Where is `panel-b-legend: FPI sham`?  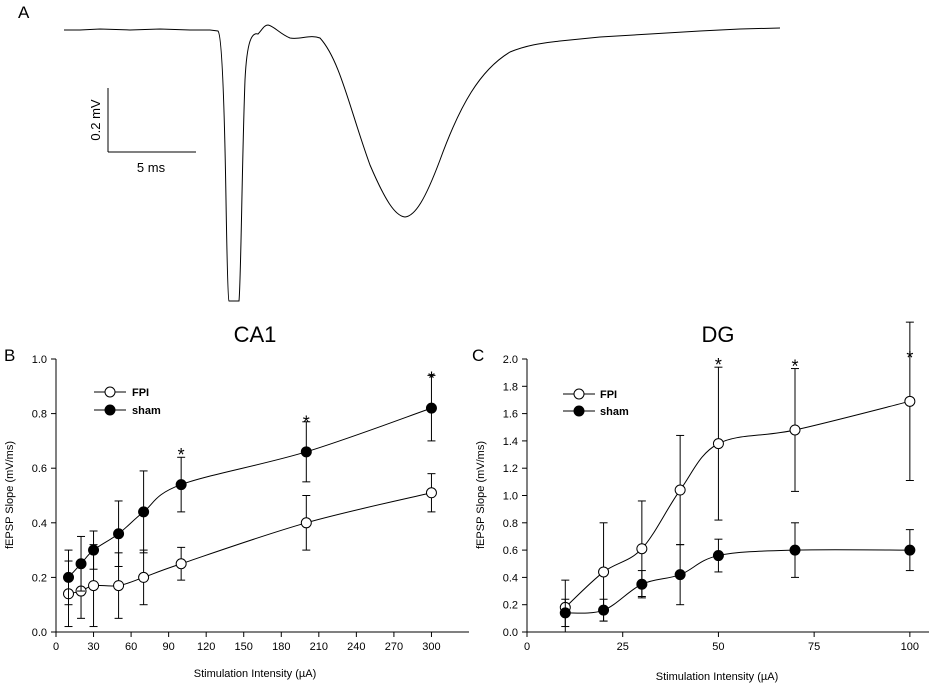 panel-b-legend: FPI sham is located at coordinates (127, 401).